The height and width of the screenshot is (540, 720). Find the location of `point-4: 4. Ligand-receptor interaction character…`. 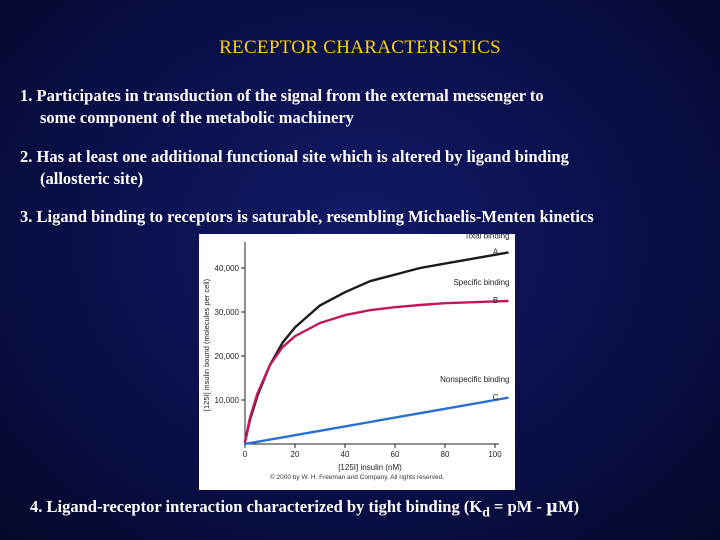

point-4: 4. Ligand-receptor interaction character… is located at coordinates (375, 509).